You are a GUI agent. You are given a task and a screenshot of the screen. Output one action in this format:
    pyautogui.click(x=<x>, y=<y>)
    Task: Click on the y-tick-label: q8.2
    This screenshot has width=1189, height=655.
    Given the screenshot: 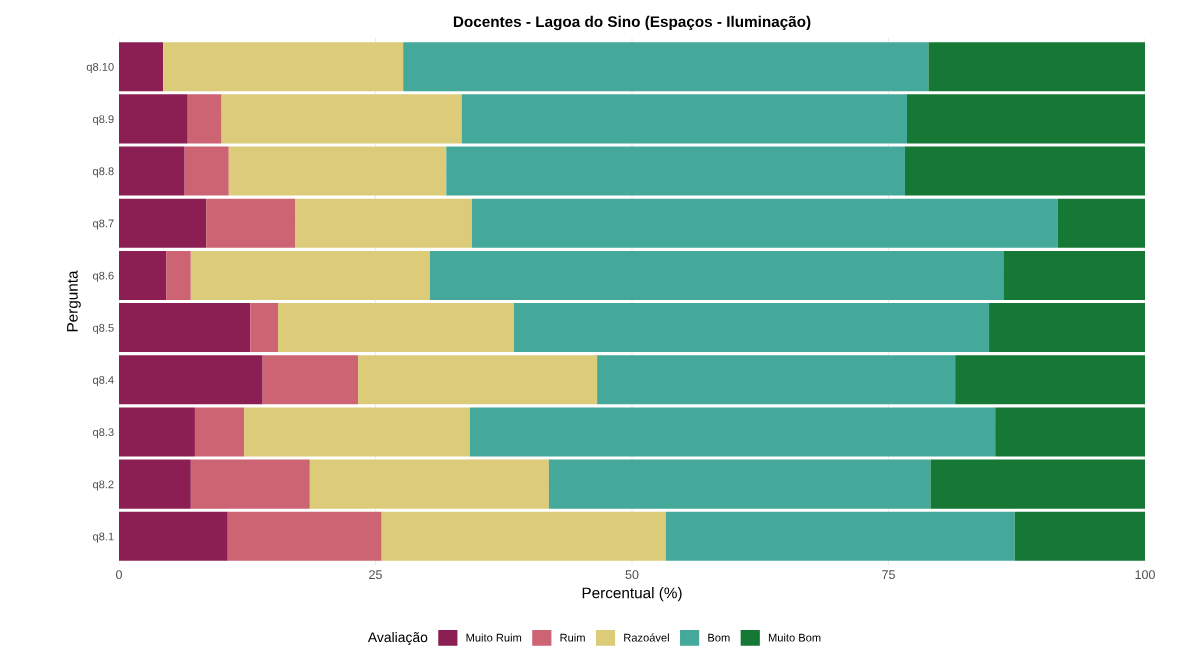 What is the action you would take?
    pyautogui.click(x=103, y=485)
    